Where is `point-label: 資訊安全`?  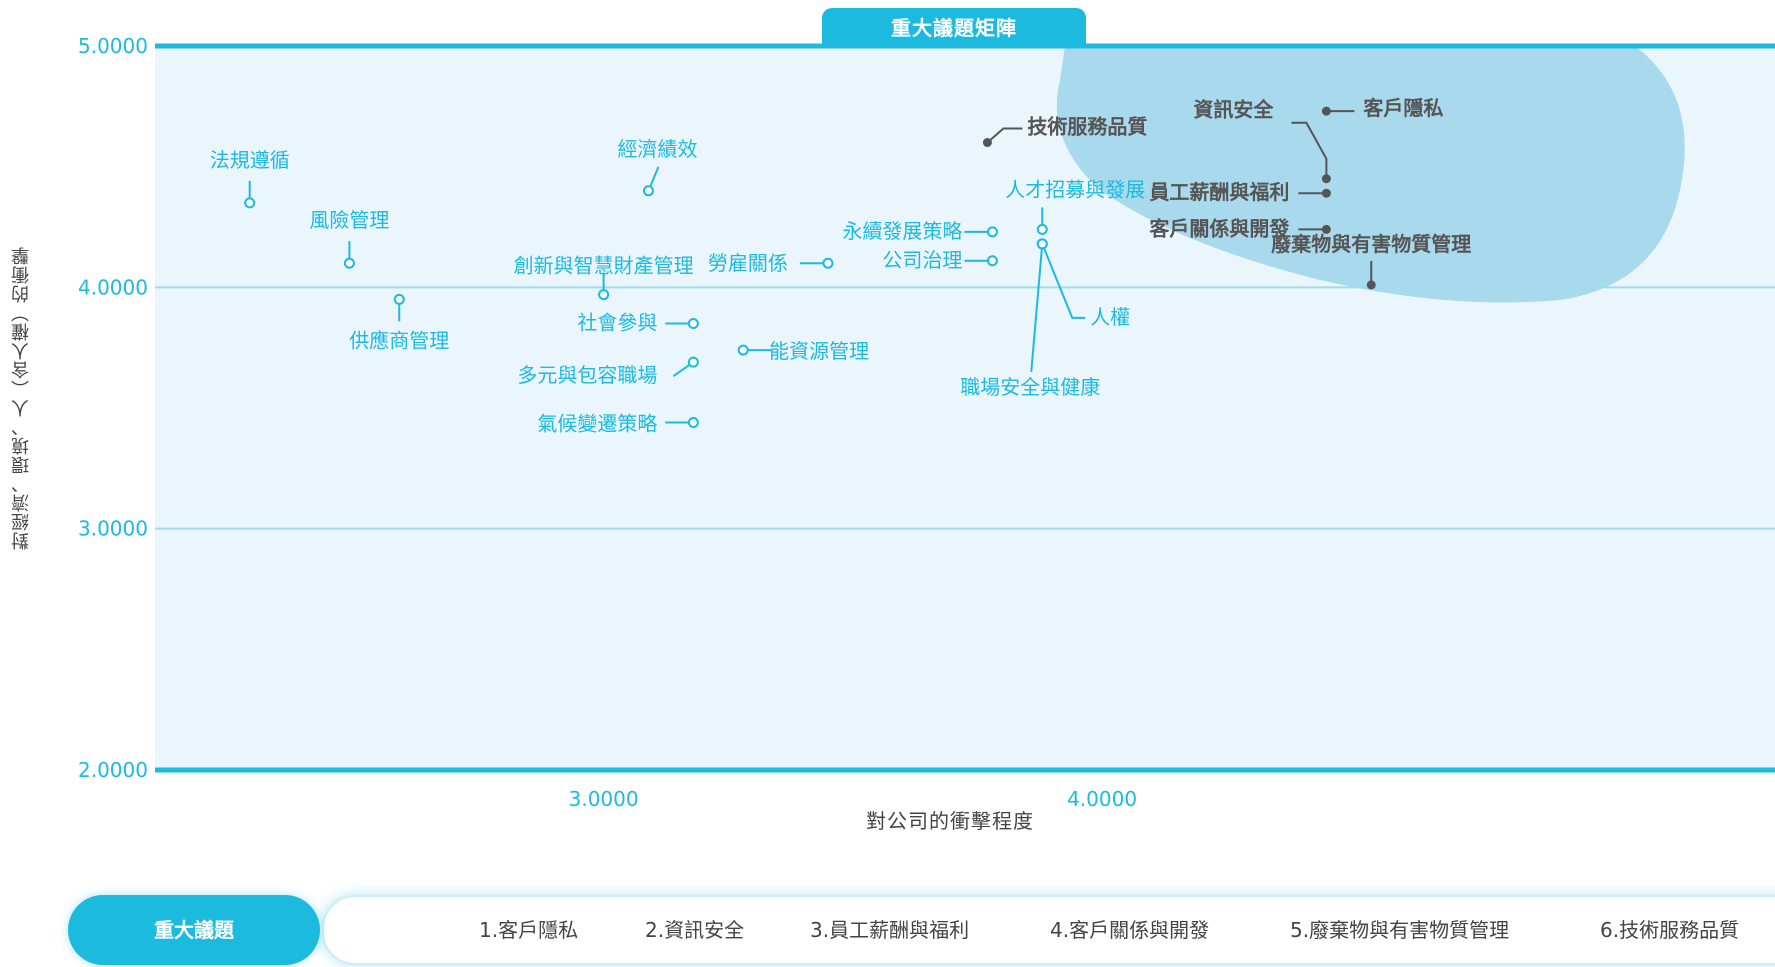 point-label: 資訊安全 is located at coordinates (1233, 110).